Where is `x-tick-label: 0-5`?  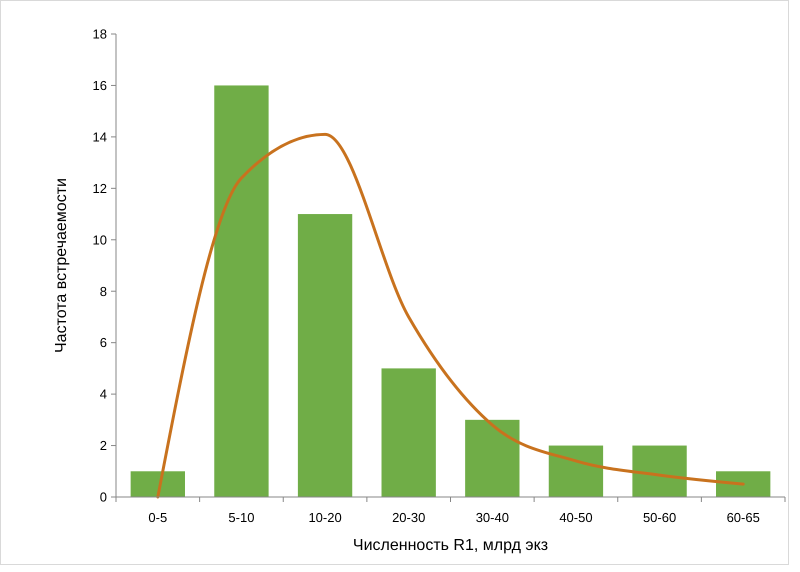 x-tick-label: 0-5 is located at coordinates (158, 517).